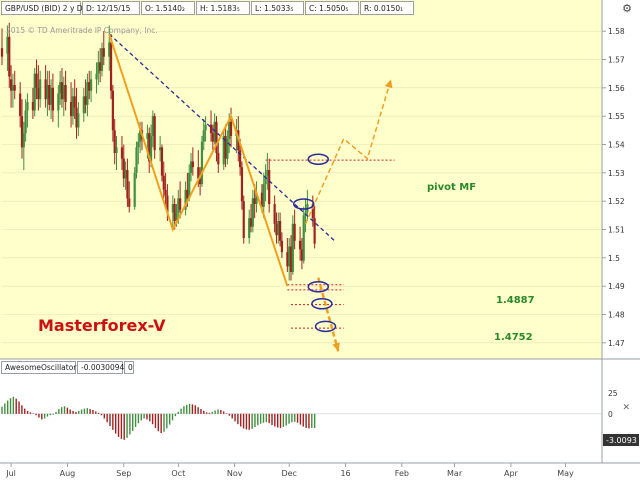 The image size is (640, 484). I want to click on ao-tick-label: 0, so click(610, 414).